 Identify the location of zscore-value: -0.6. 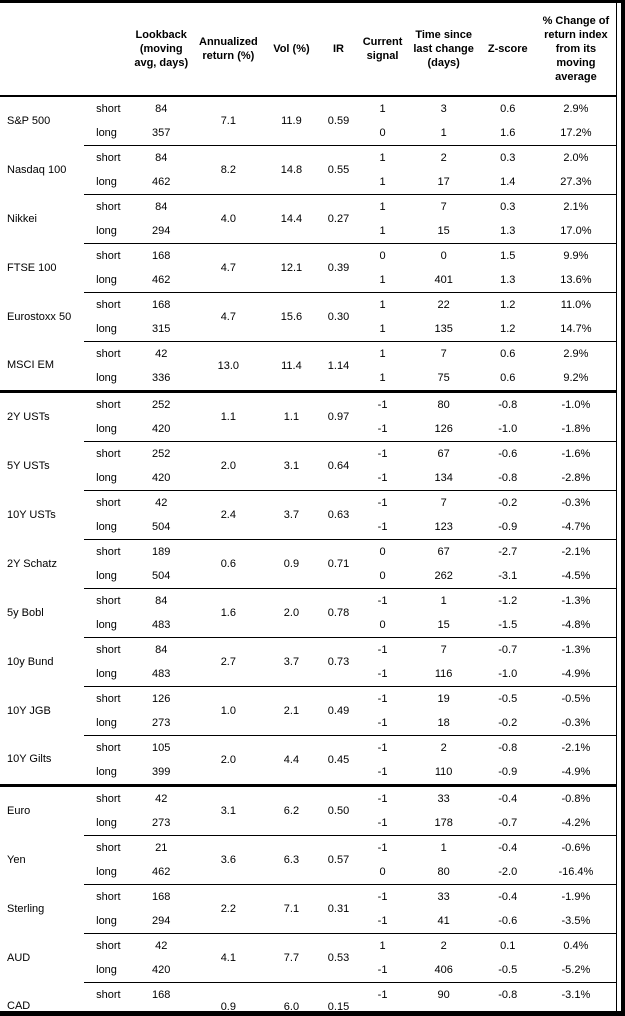
(508, 453).